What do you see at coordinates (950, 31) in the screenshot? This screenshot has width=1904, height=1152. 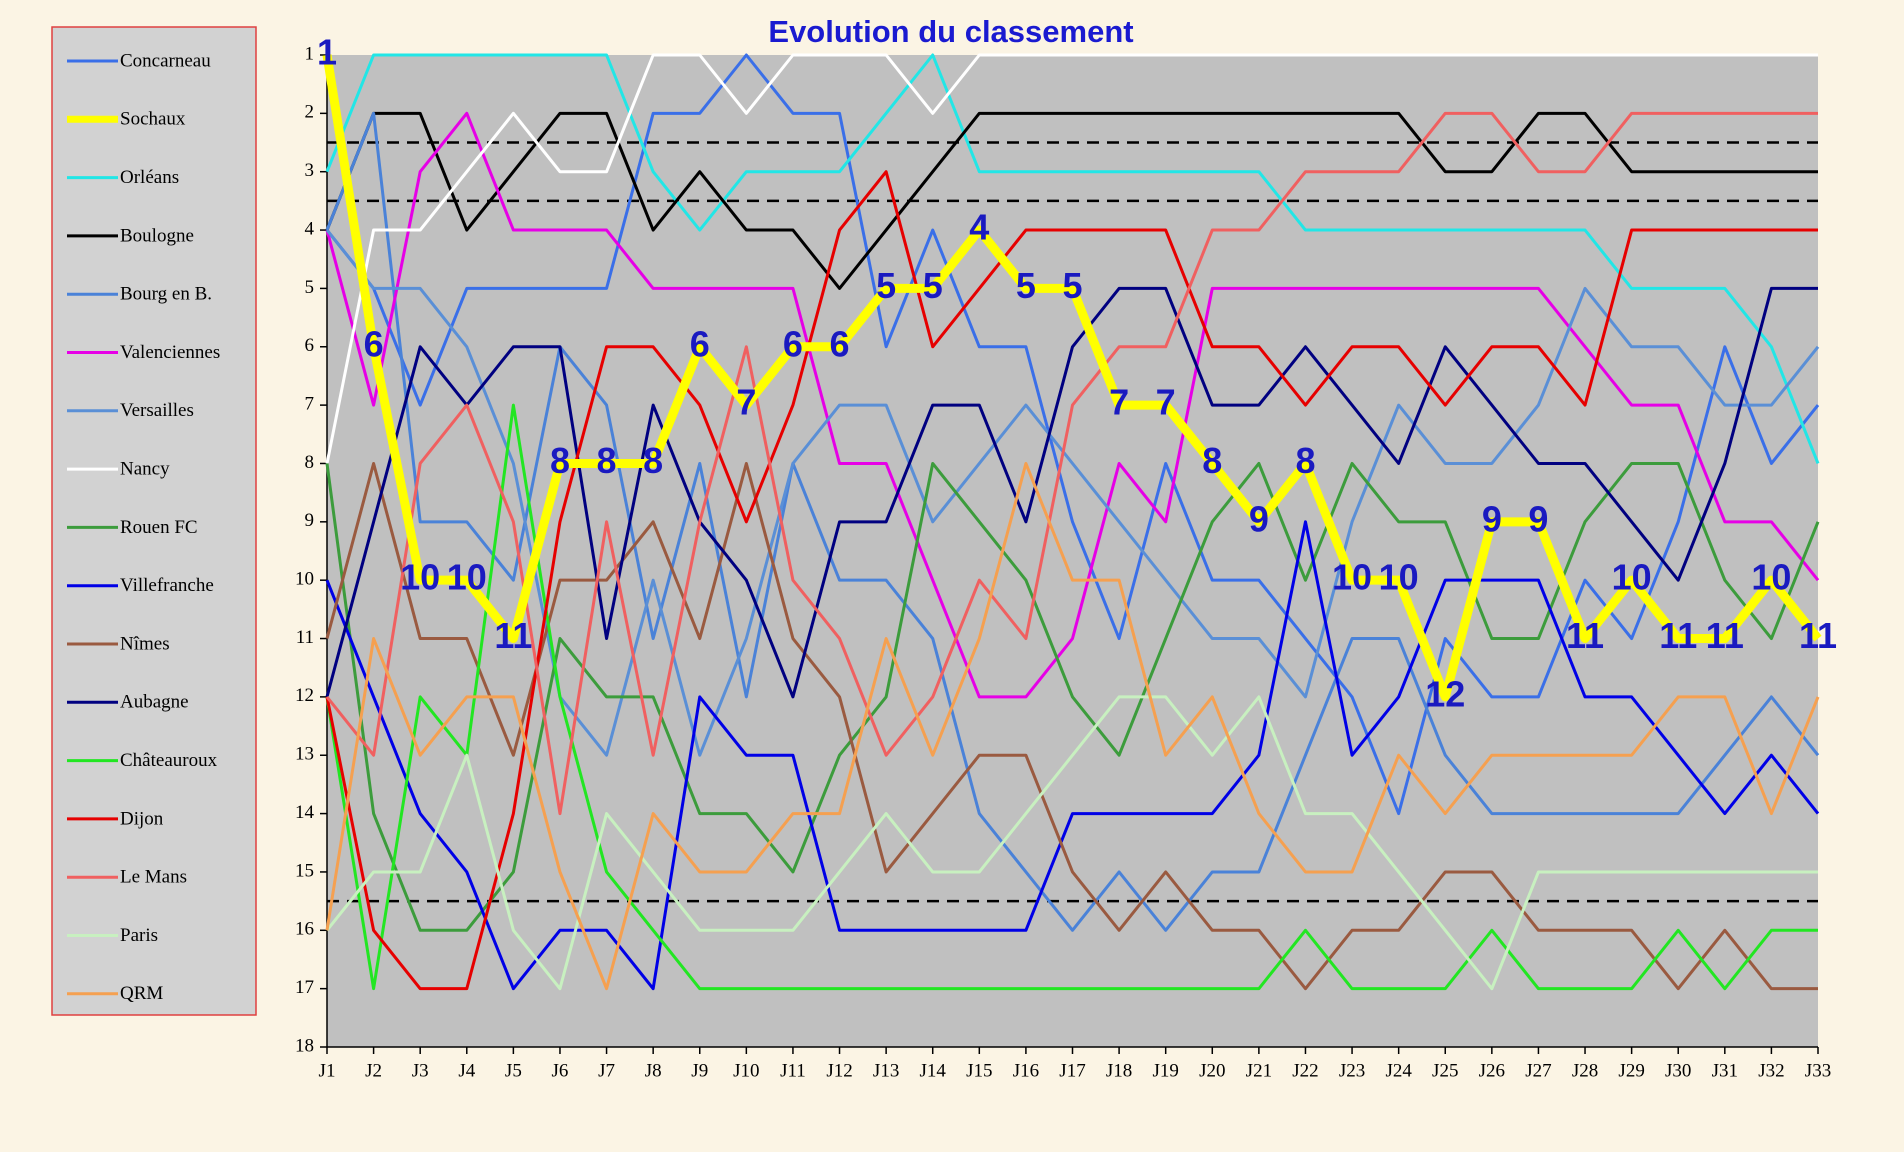 I see `chart-title: Evolution du classement` at bounding box center [950, 31].